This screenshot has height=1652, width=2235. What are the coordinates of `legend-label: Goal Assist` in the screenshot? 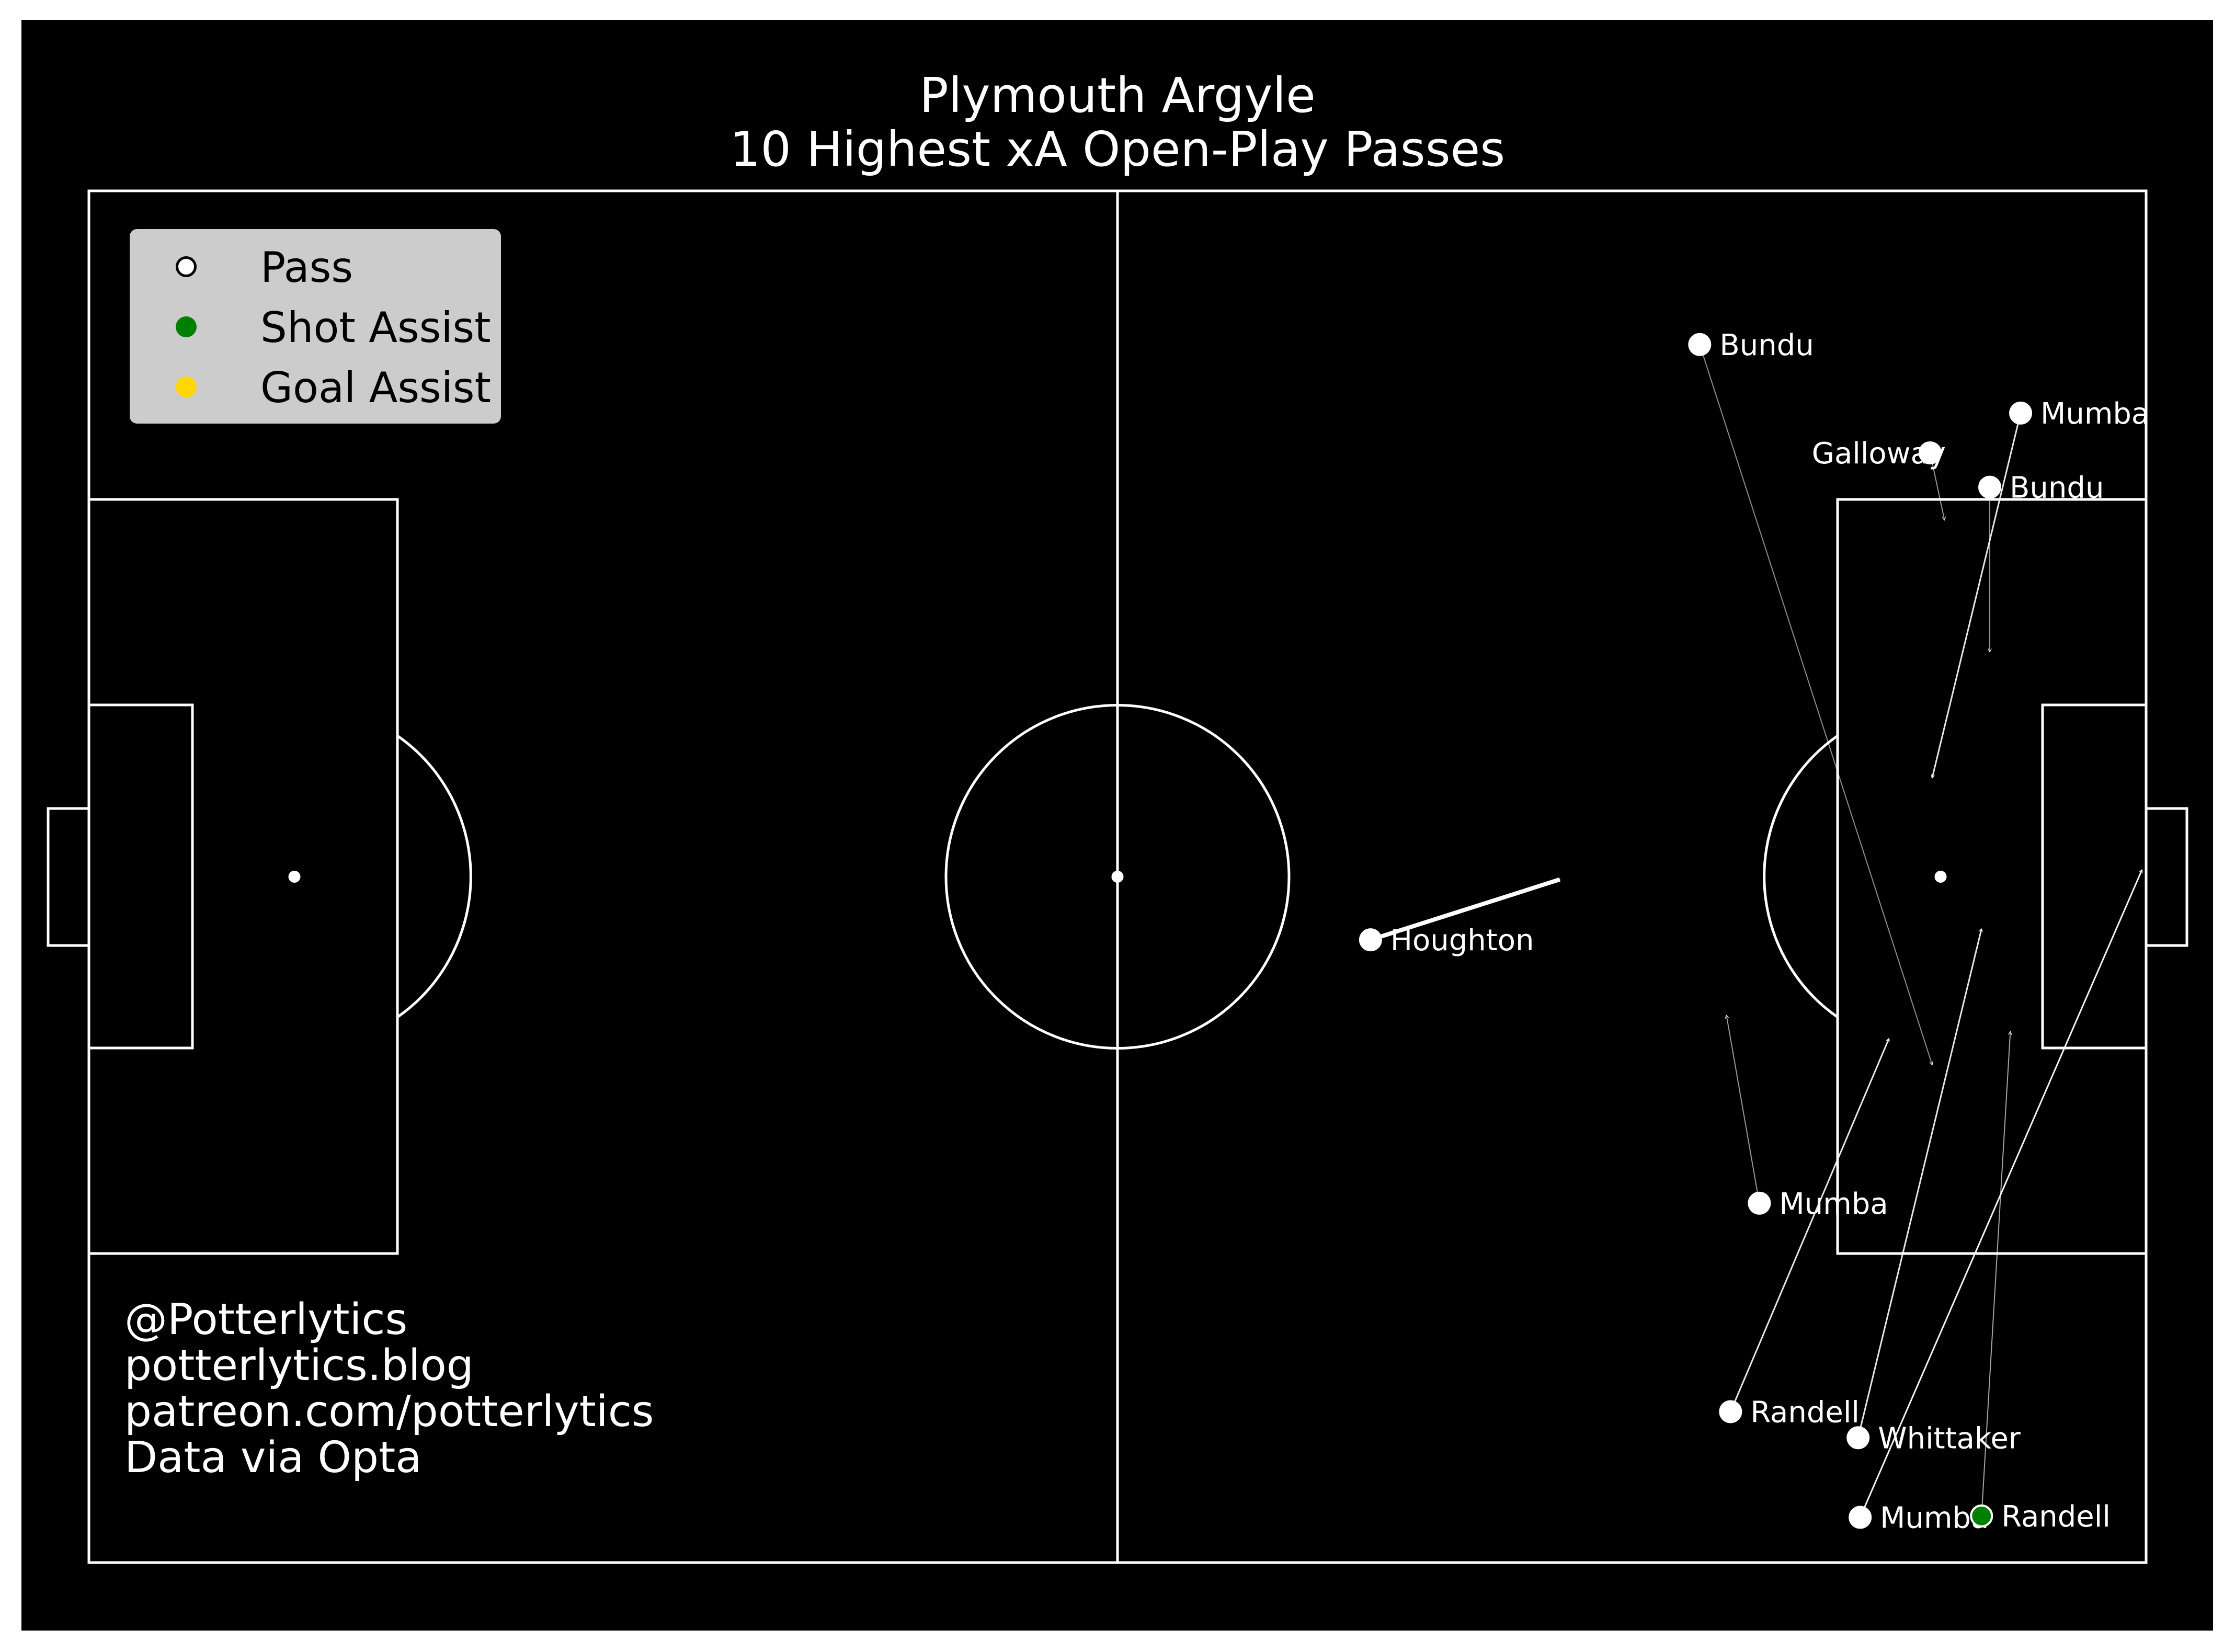 It's located at (376, 387).